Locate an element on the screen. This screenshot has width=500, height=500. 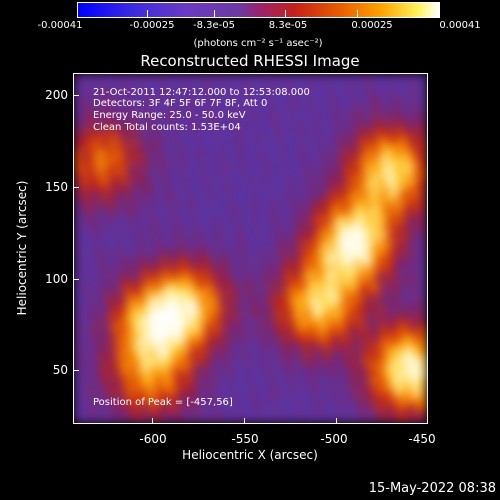
colorbar-label: 0.00041 is located at coordinates (460, 25).